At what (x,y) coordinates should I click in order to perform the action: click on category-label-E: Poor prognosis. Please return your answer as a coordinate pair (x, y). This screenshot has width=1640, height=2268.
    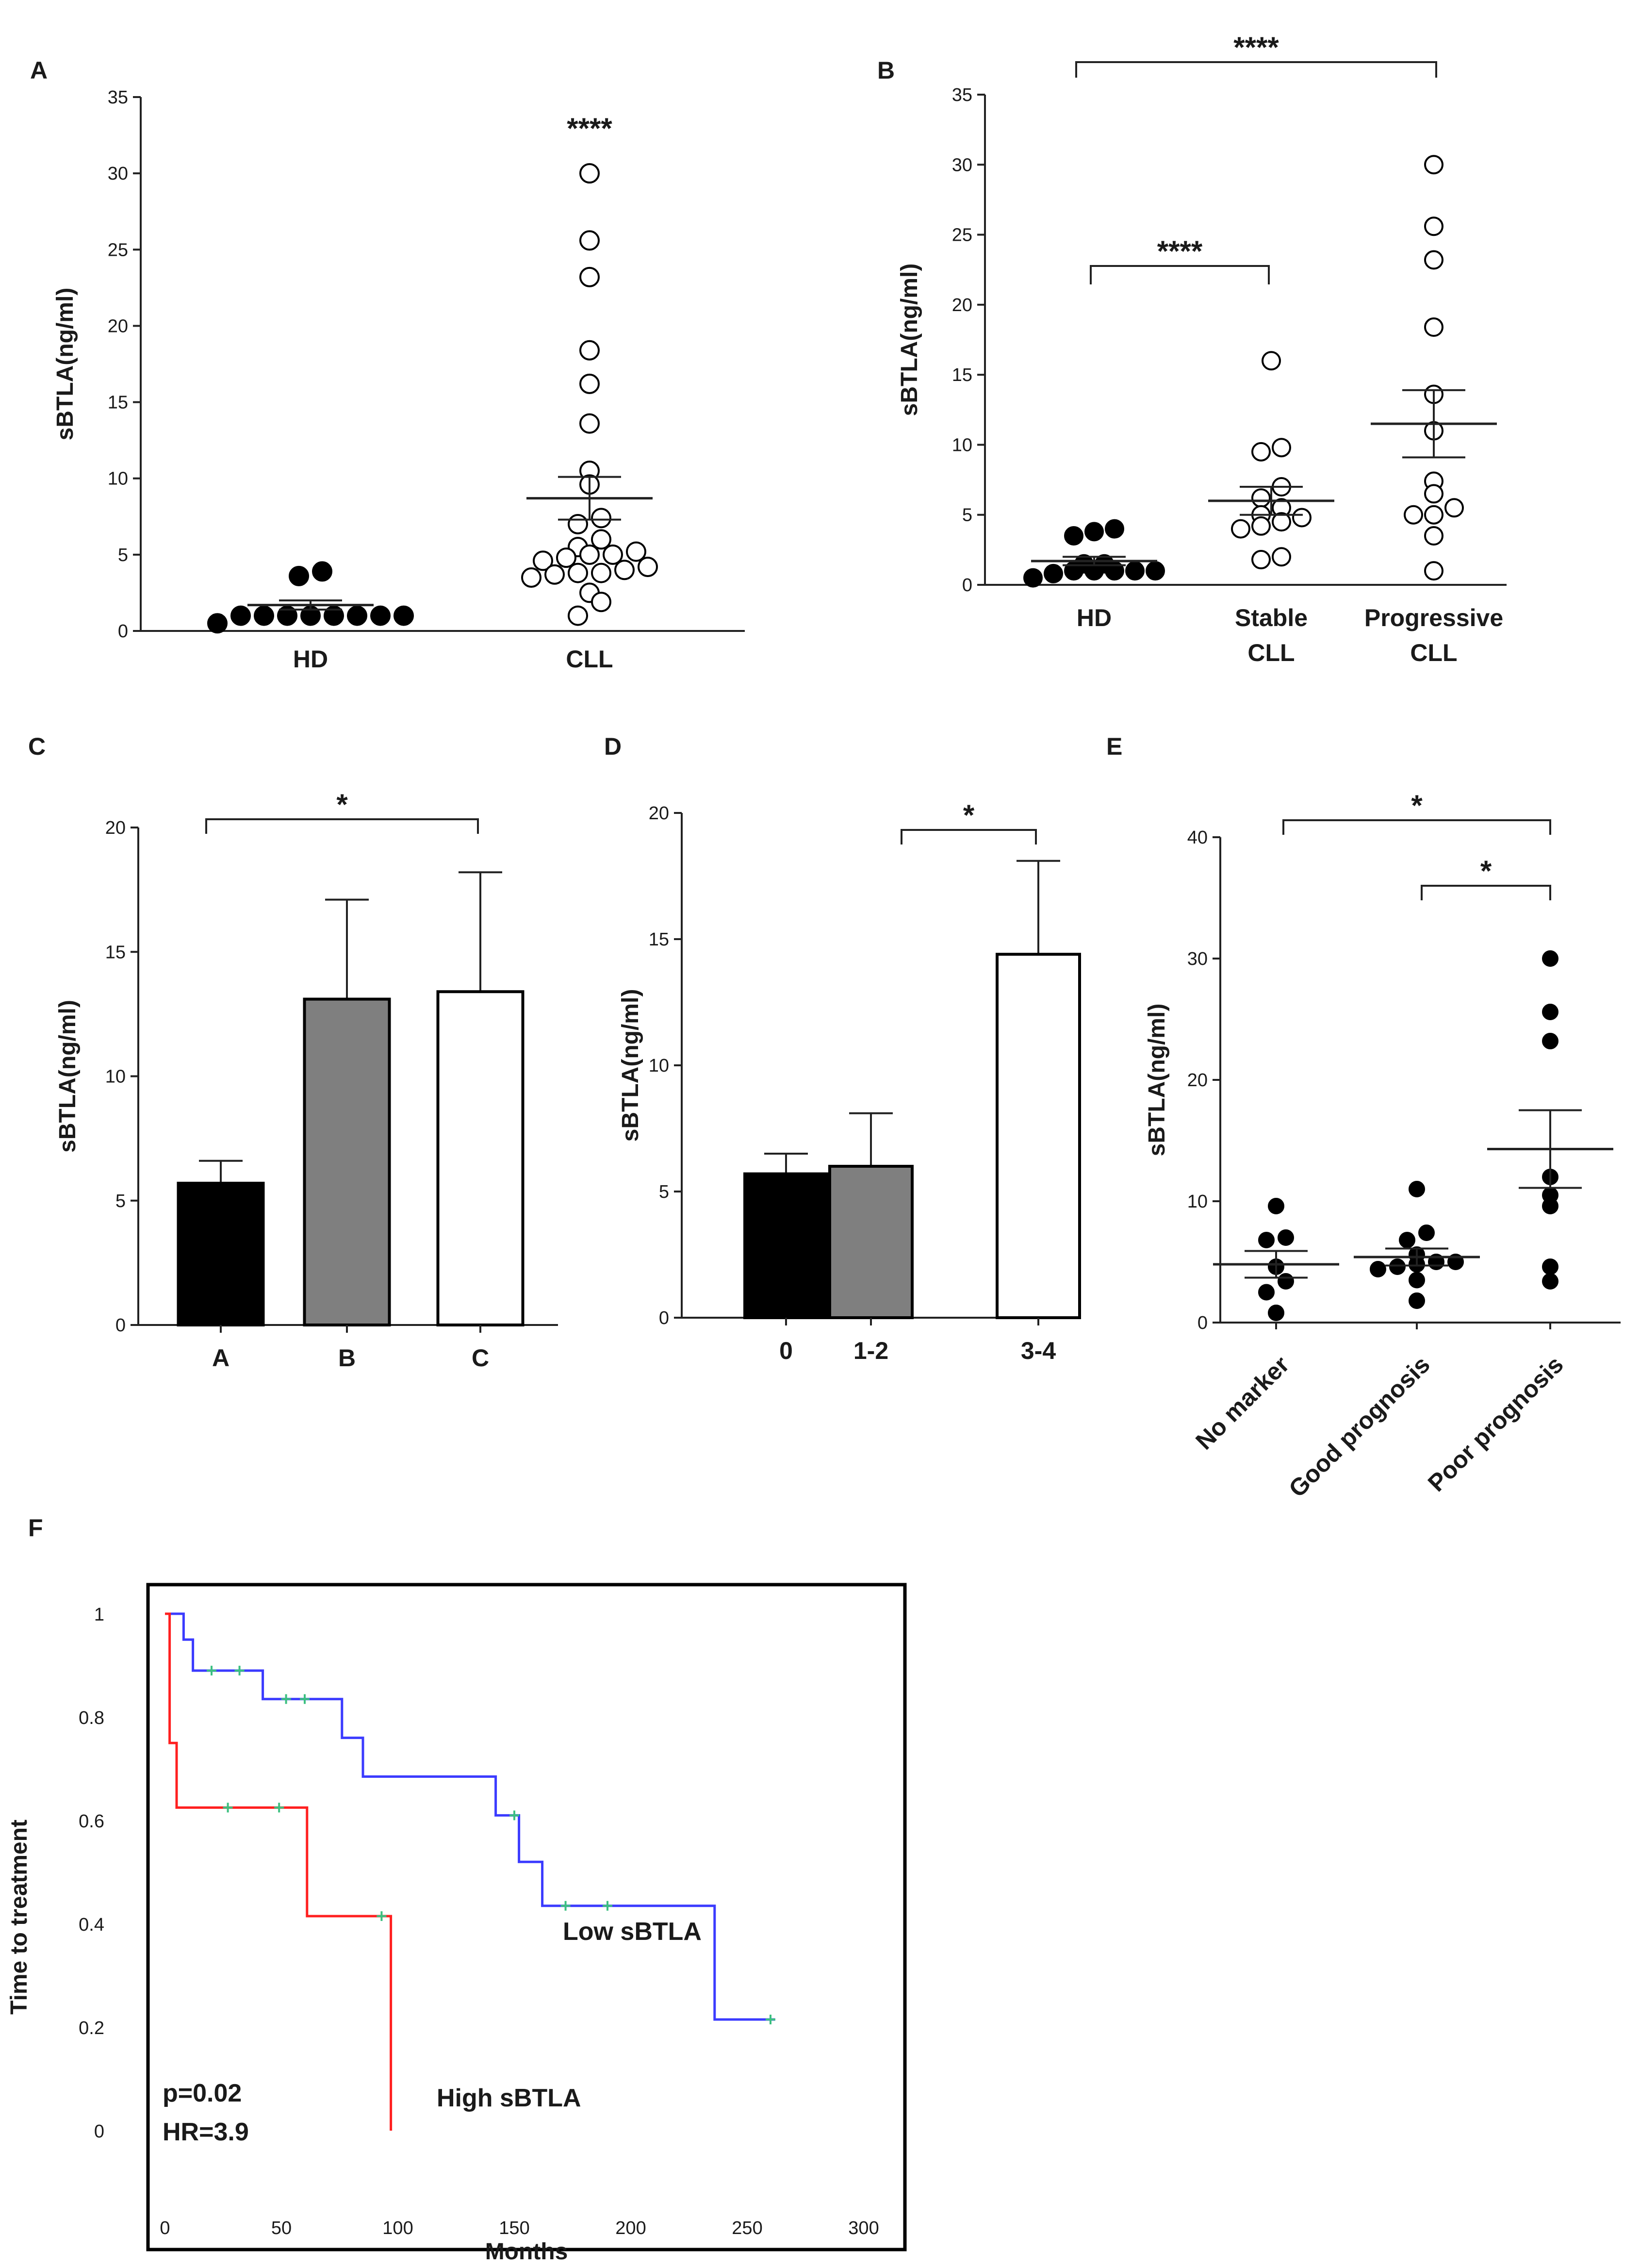
    Looking at the image, I should click on (1496, 1424).